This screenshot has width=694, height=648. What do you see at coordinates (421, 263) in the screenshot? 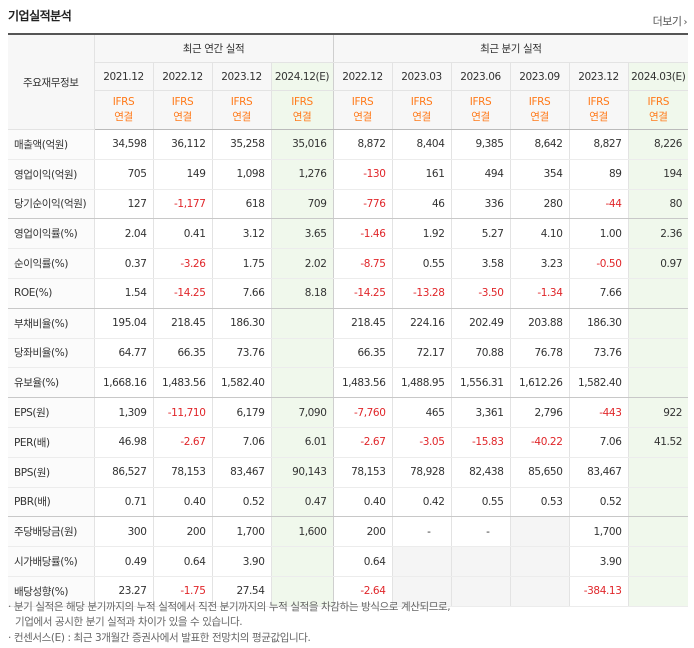
I see `table-cell: 0.55` at bounding box center [421, 263].